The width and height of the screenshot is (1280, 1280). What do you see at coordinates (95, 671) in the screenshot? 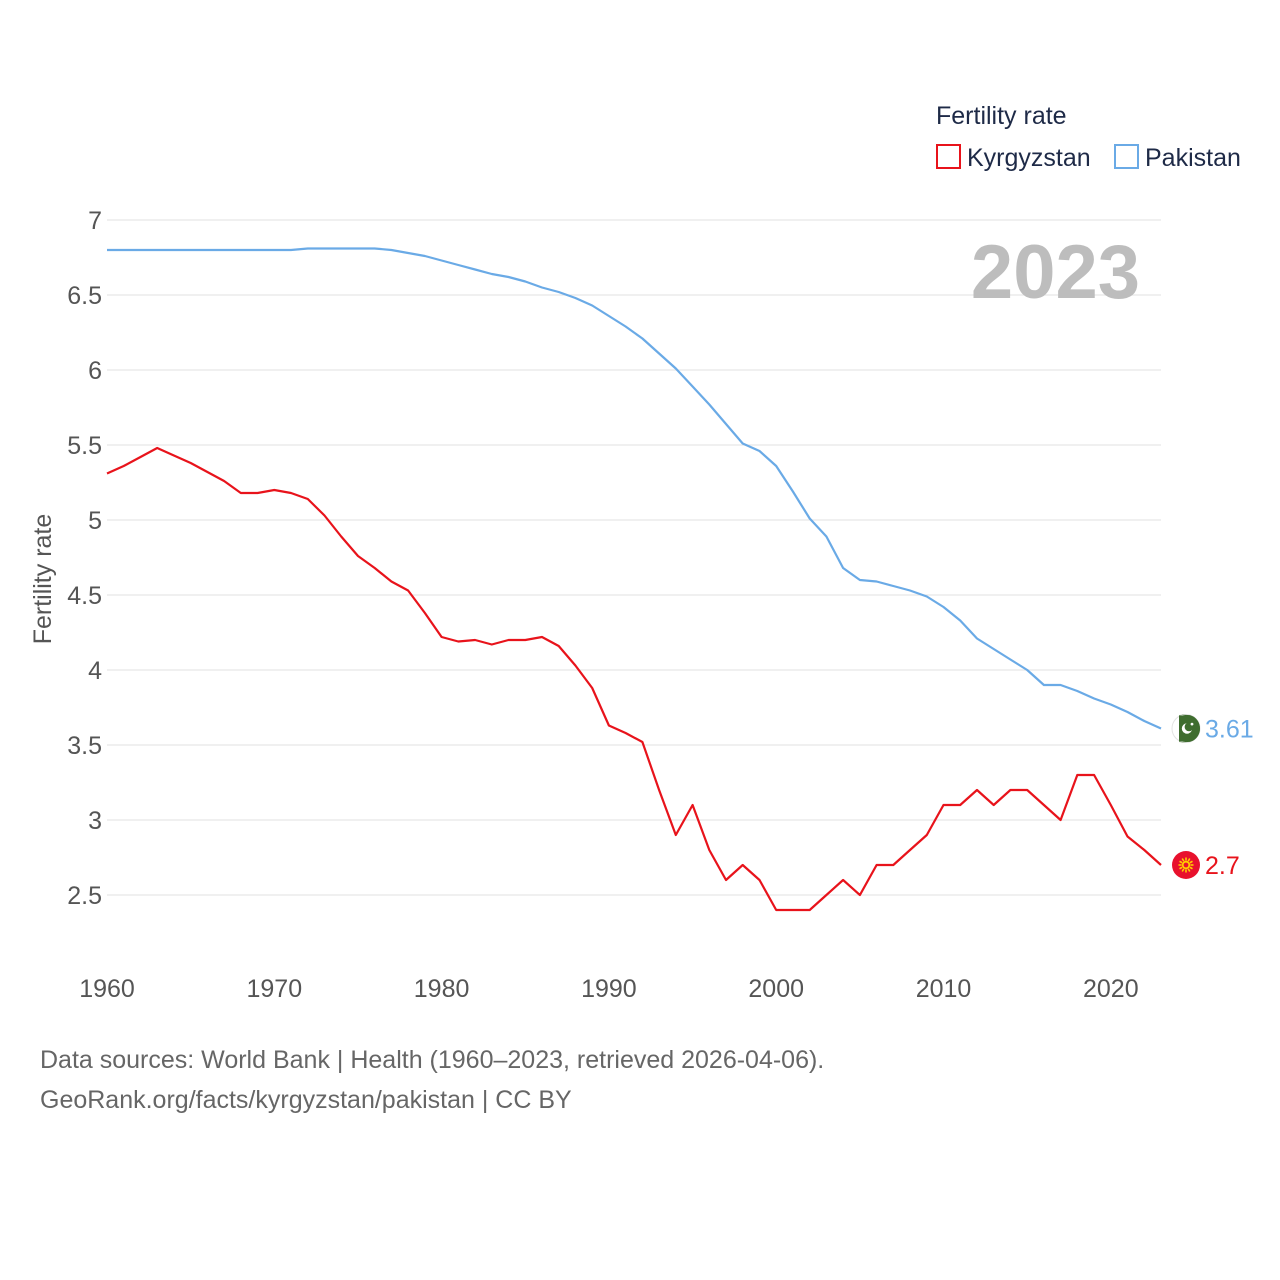
I see `y-tick-label: 4` at bounding box center [95, 671].